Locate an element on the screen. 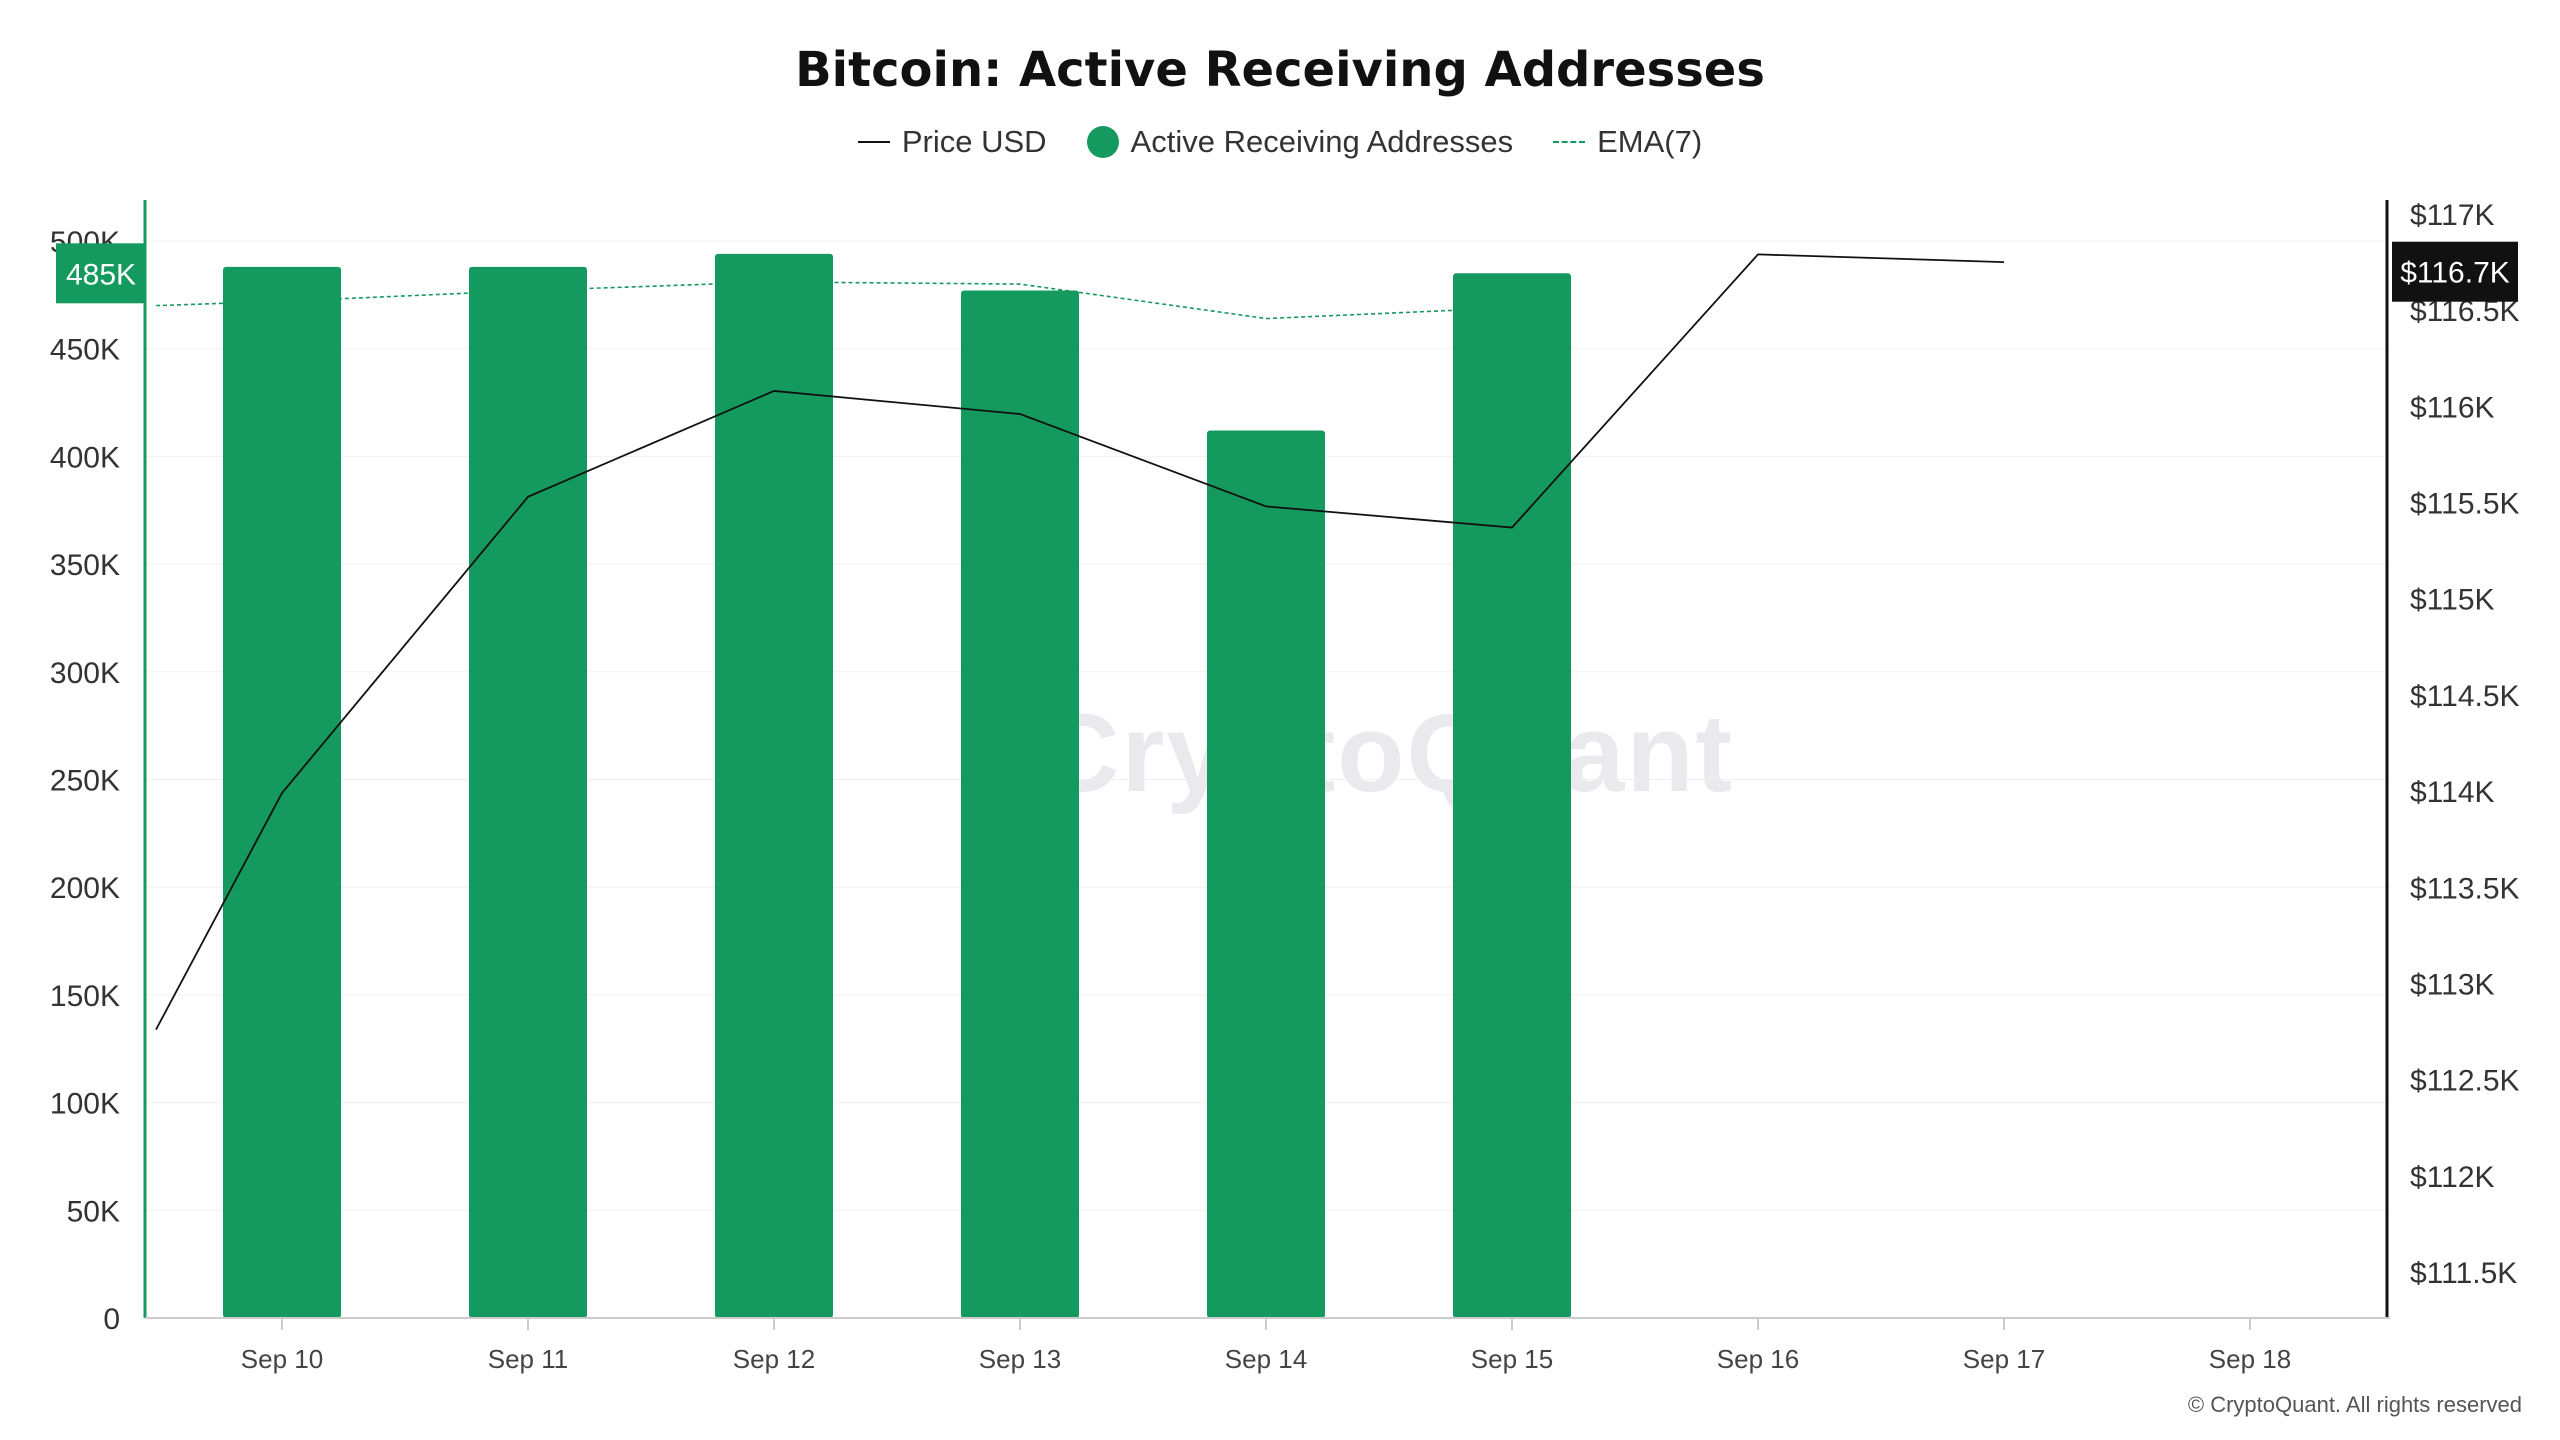 Image resolution: width=2560 pixels, height=1440 pixels. x-tick-label: Sep 18 is located at coordinates (2250, 1359).